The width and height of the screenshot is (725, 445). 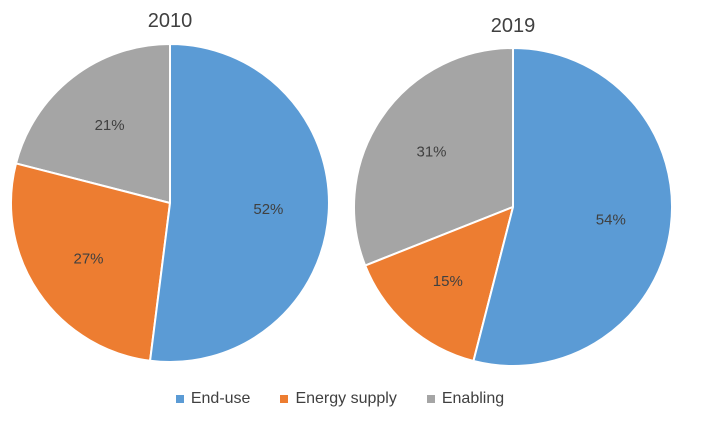 I want to click on pie-slice-2019-enabling, so click(x=433, y=156).